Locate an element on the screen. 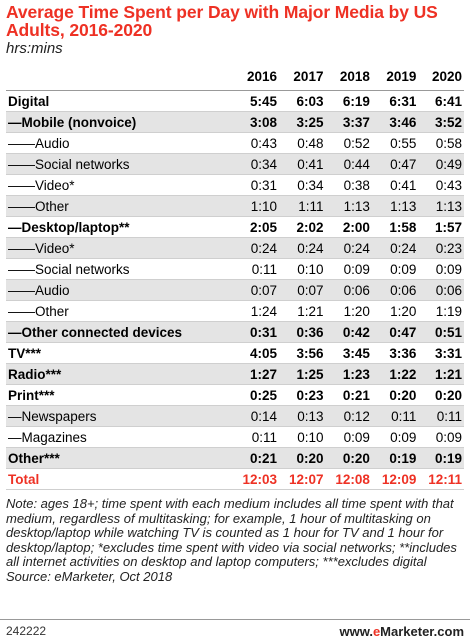  table-row: Radio*** 1:27 1:25 1:23 1:22 1:21 is located at coordinates (235, 374).